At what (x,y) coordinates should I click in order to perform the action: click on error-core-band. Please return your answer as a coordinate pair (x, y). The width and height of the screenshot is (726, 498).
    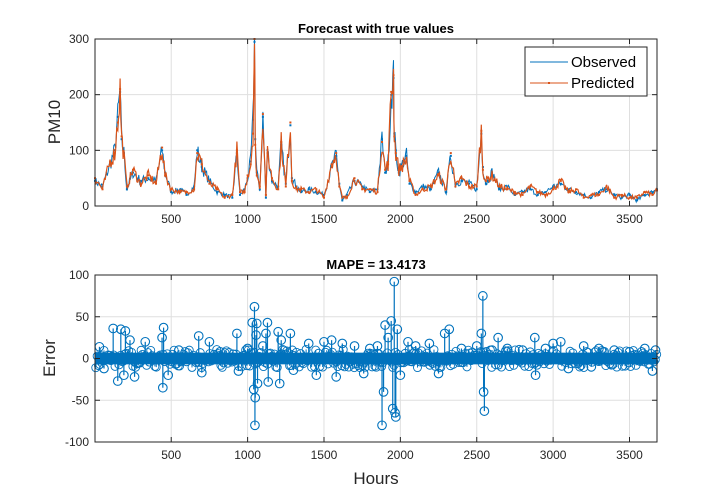
    Looking at the image, I should click on (376, 358).